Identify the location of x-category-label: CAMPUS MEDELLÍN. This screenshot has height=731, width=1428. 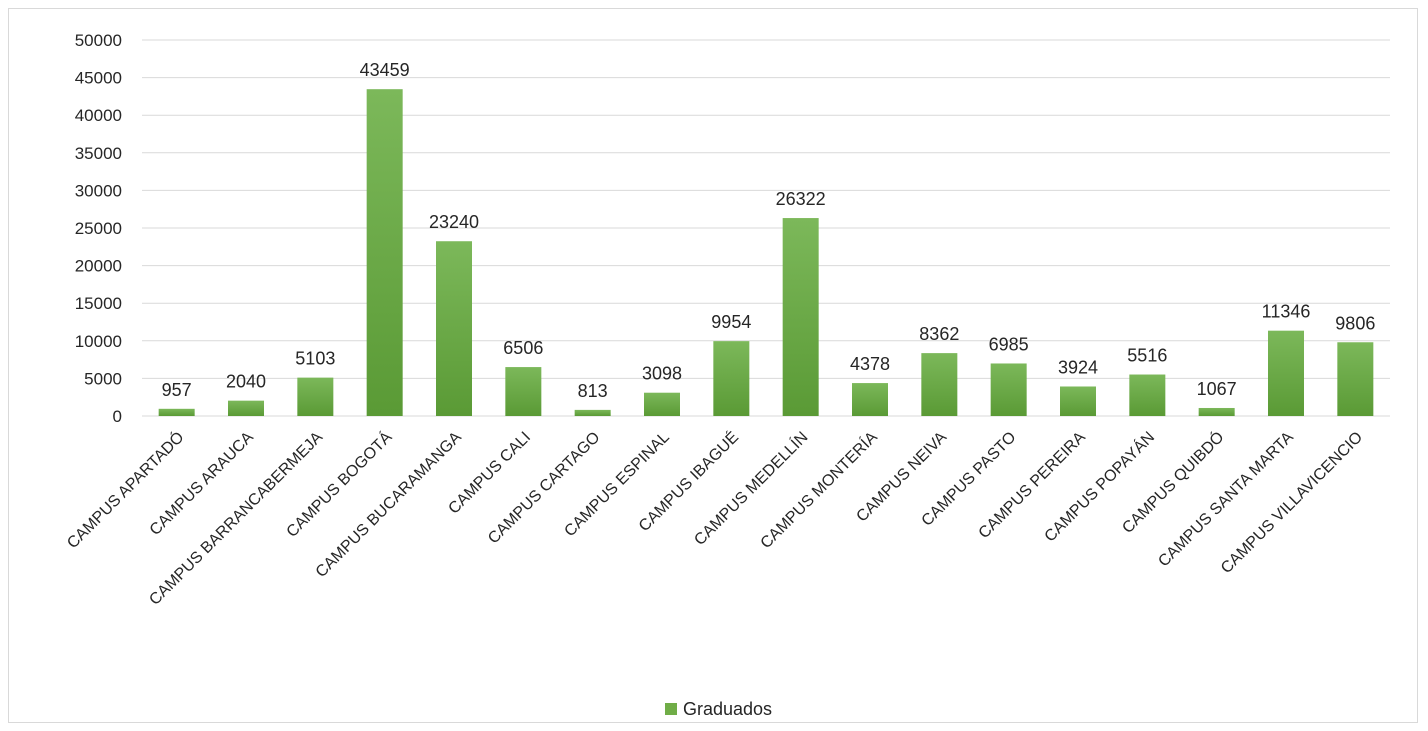
(751, 488).